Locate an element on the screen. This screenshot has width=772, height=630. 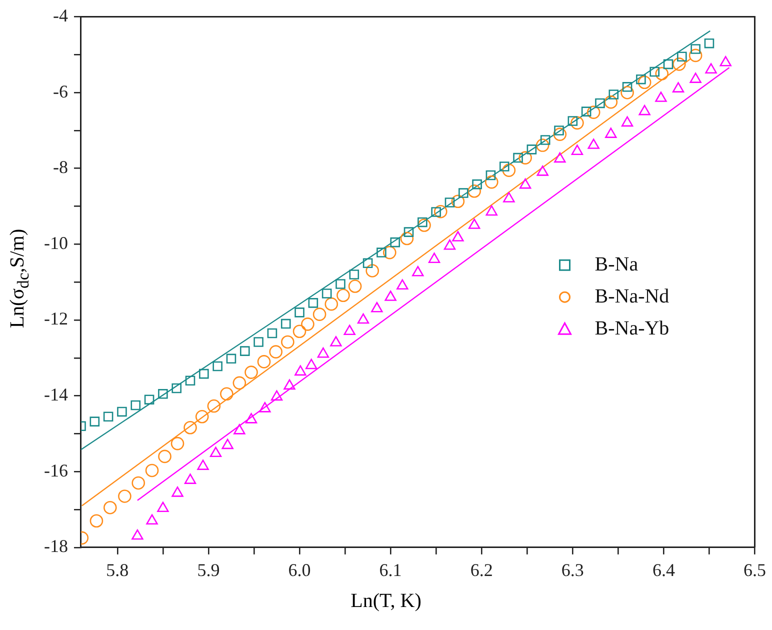
y-tick-label: -12 is located at coordinates (56, 318).